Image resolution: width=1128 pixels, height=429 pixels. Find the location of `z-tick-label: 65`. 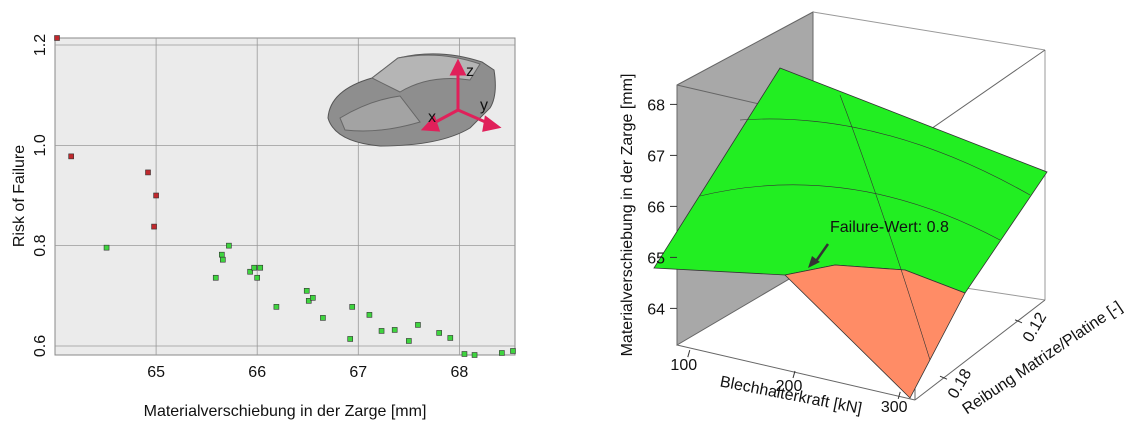

z-tick-label: 65 is located at coordinates (656, 258).